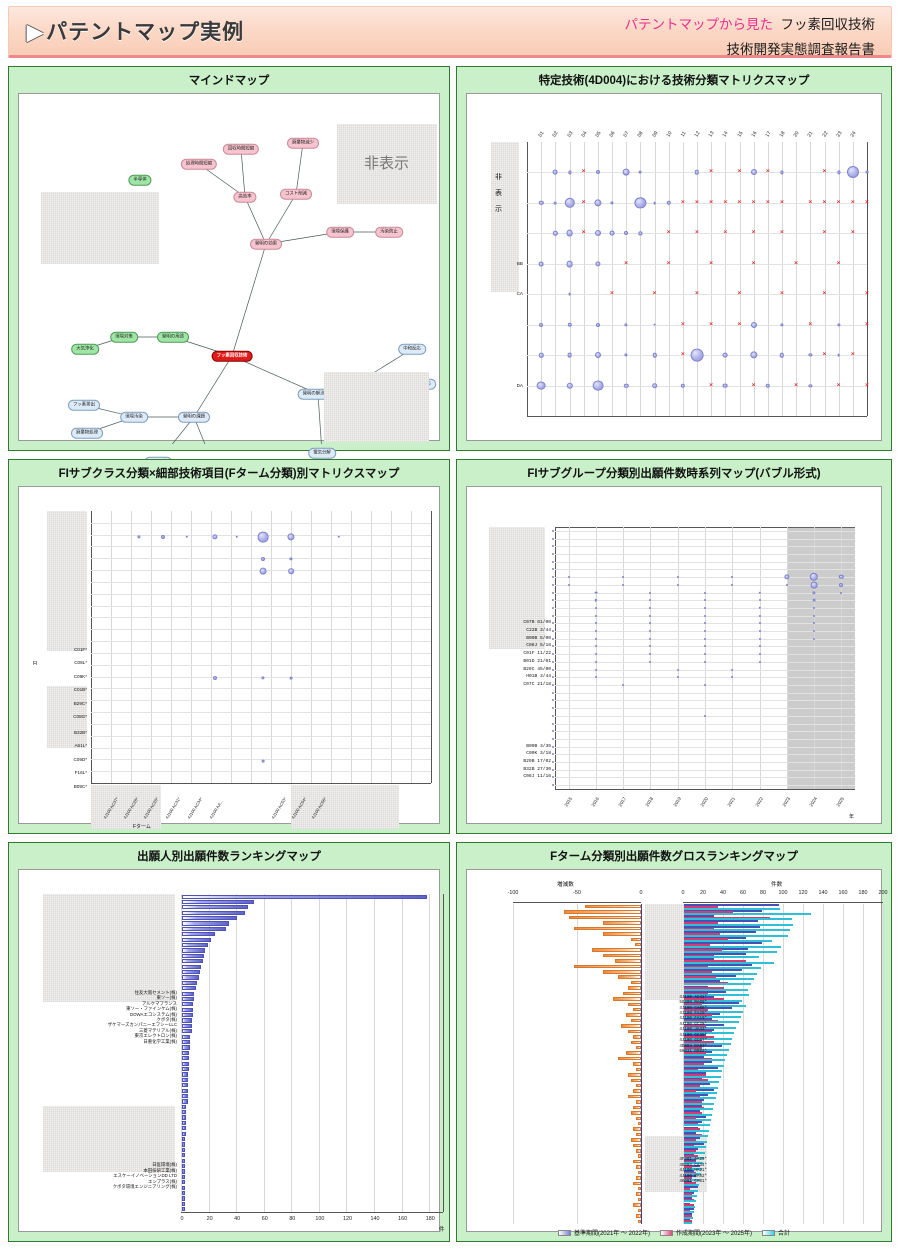  What do you see at coordinates (245, 197) in the screenshot?
I see `mindmap-node-3: 高効率` at bounding box center [245, 197].